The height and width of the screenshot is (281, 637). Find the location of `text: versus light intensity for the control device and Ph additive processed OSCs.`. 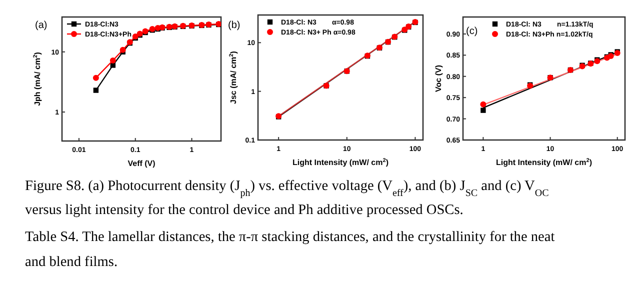

text: versus light intensity for the control device and Ph additive processed OSCs. is located at coordinates (244, 210).